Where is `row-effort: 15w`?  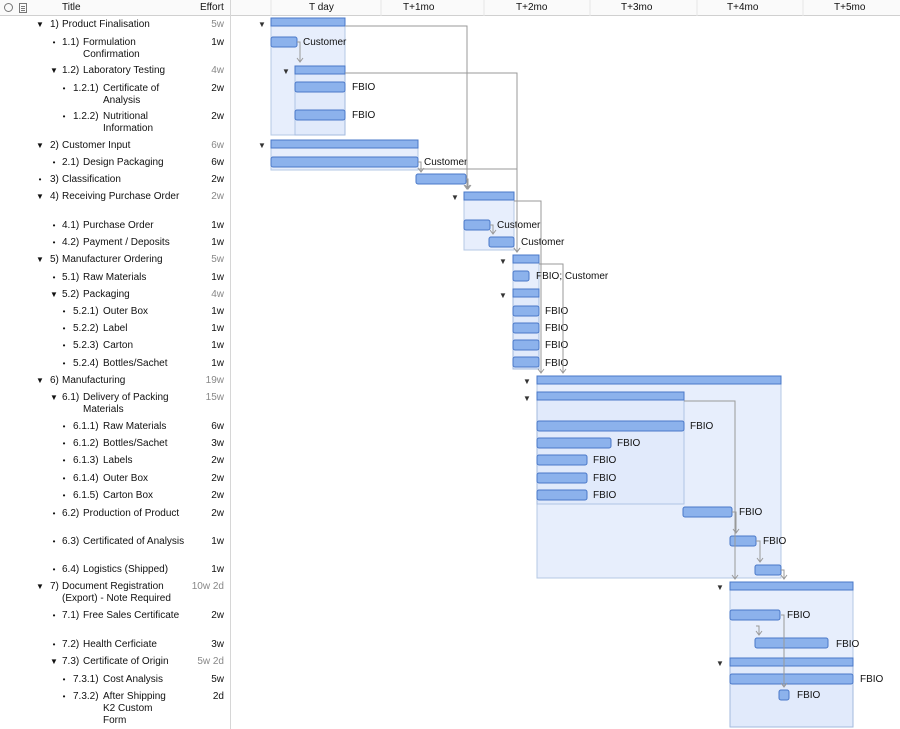 row-effort: 15w is located at coordinates (214, 397).